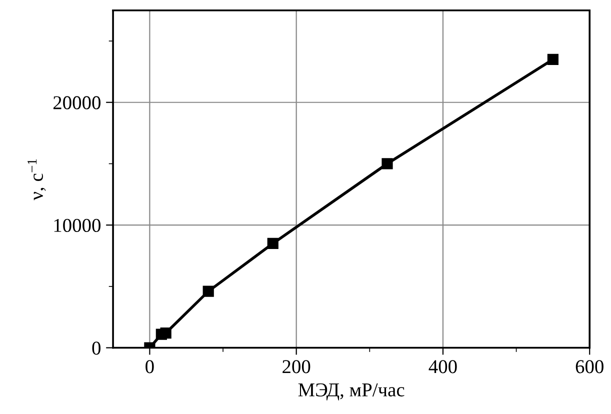  What do you see at coordinates (296, 367) in the screenshot?
I see `x-tick-label: 200` at bounding box center [296, 367].